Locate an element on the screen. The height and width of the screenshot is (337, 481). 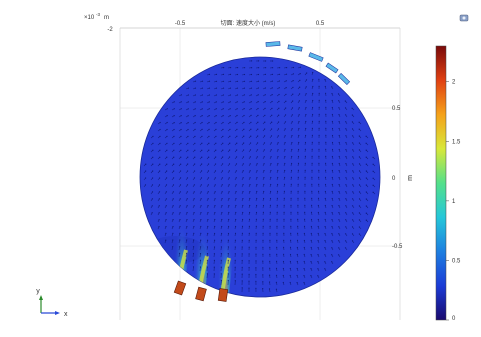
camera-icon is located at coordinates (464, 18).